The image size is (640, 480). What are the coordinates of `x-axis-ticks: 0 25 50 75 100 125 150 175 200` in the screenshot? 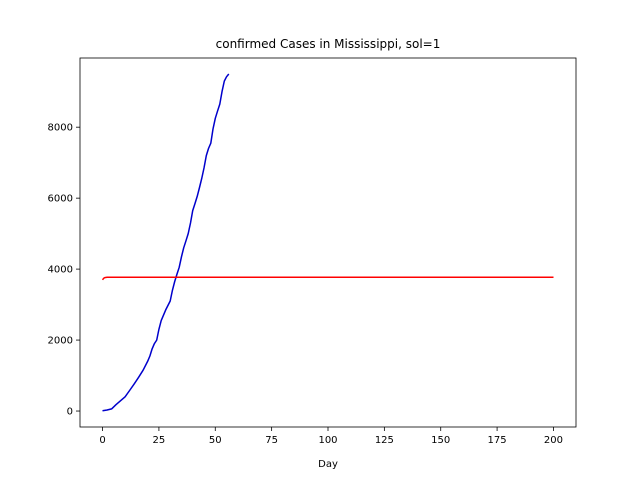 It's located at (331, 436).